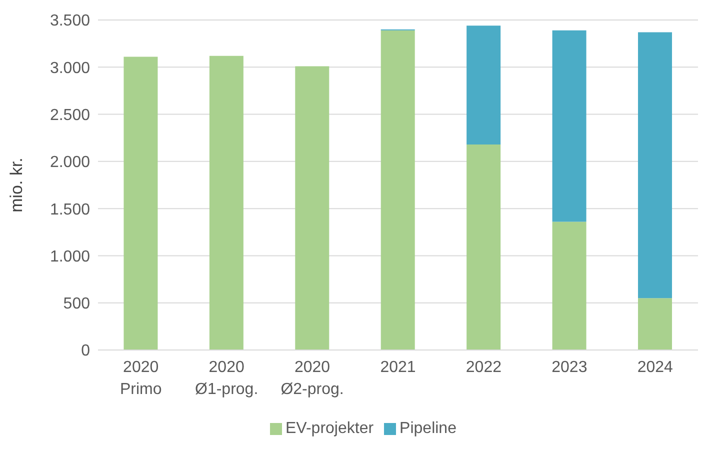  I want to click on x-tick-label: 2024, so click(655, 367).